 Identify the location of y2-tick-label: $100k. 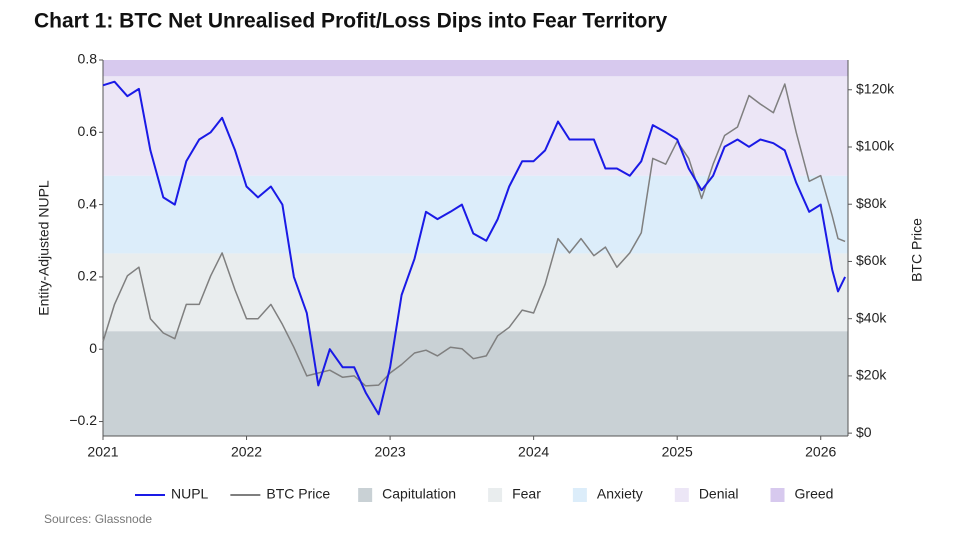
(875, 146).